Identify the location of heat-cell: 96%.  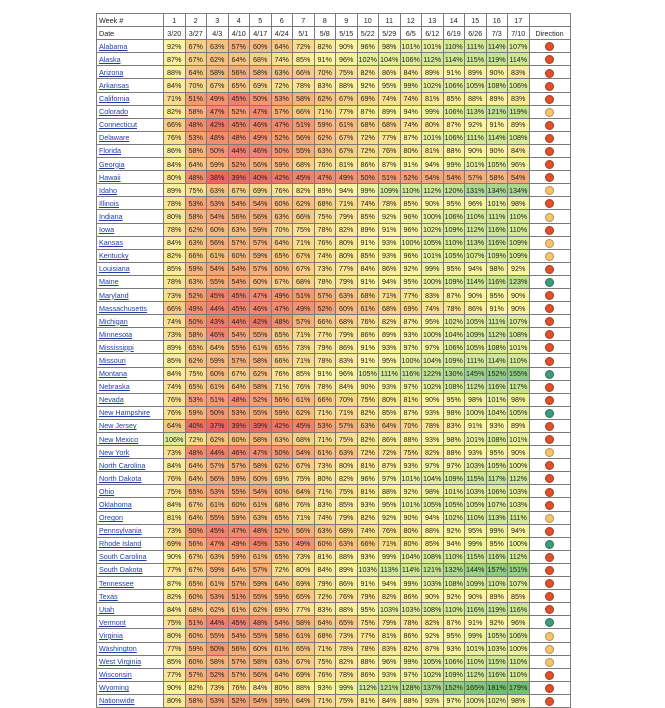
(389, 661).